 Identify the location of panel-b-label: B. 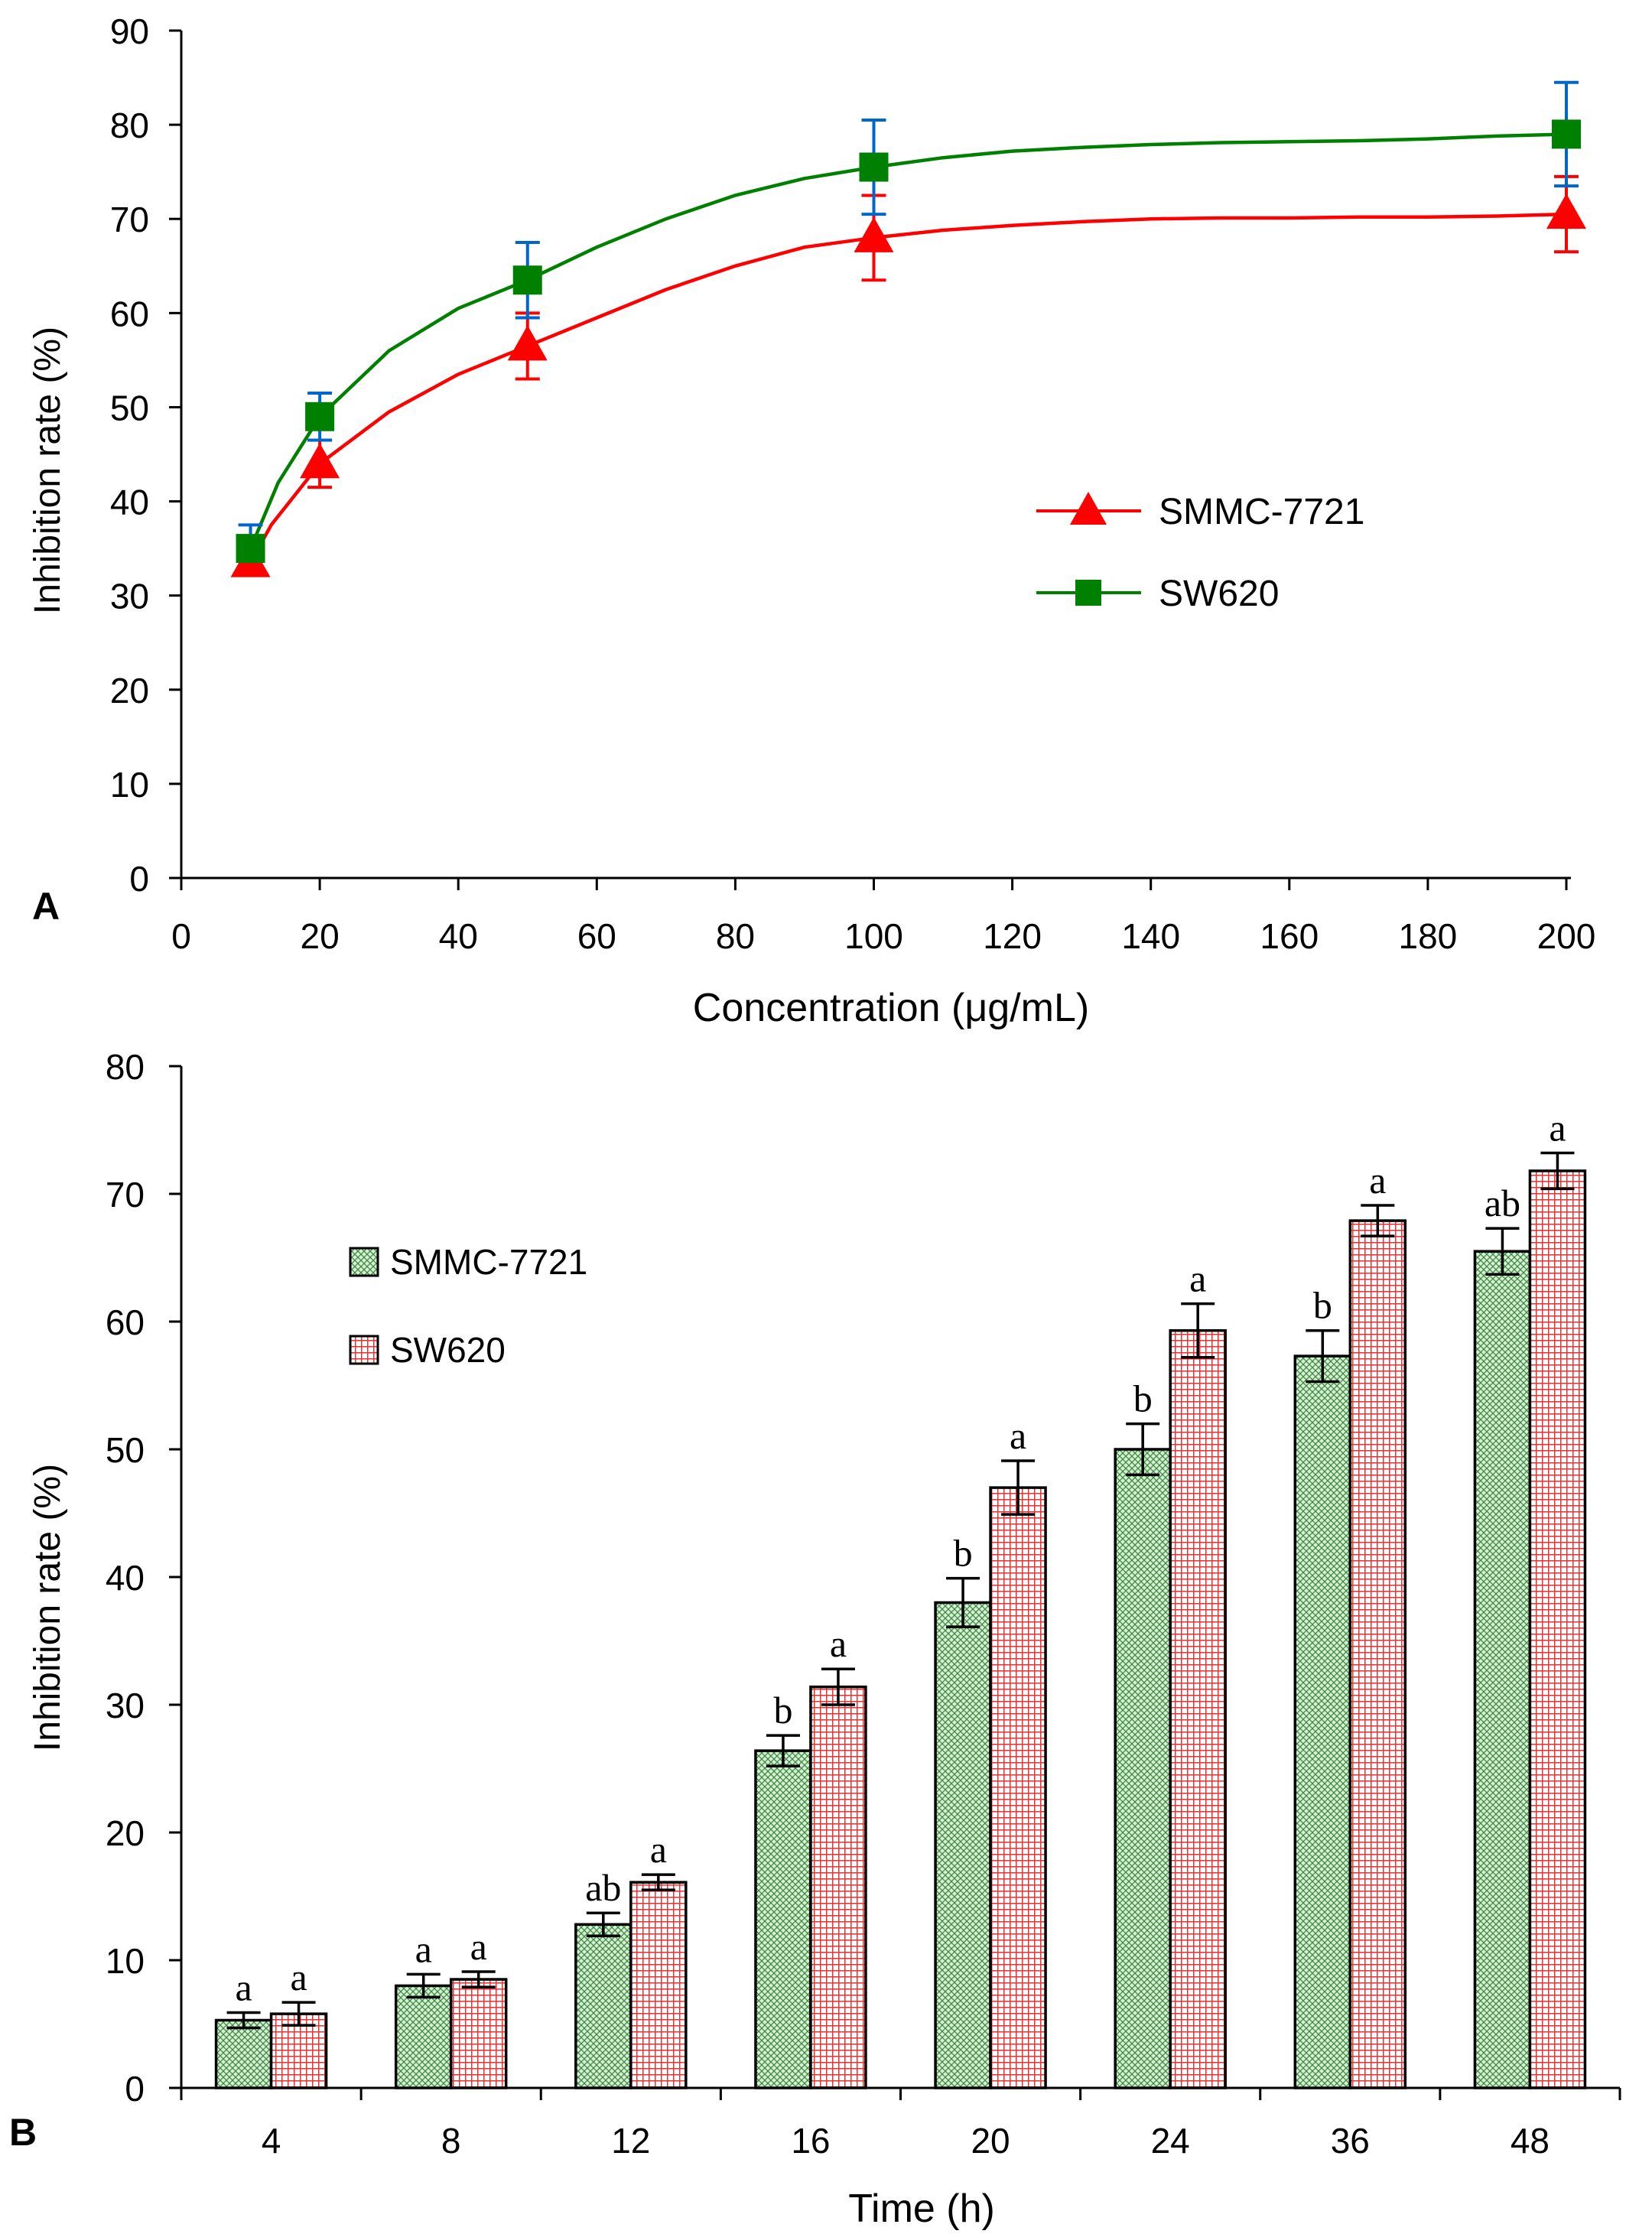
(23, 2132).